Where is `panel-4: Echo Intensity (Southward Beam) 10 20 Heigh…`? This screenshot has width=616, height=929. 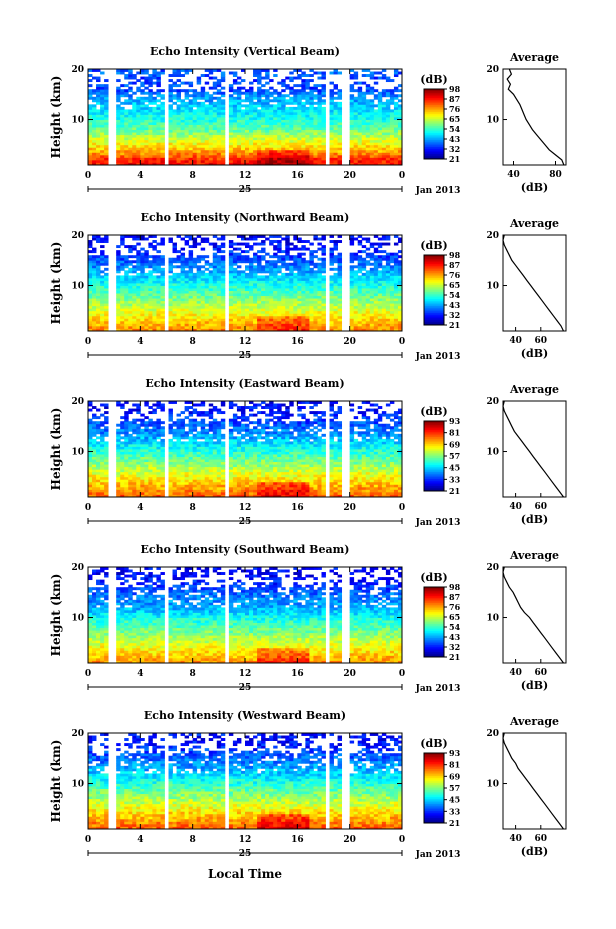 panel-4: Echo Intensity (Southward Beam) 10 20 Heigh… is located at coordinates (308, 618).